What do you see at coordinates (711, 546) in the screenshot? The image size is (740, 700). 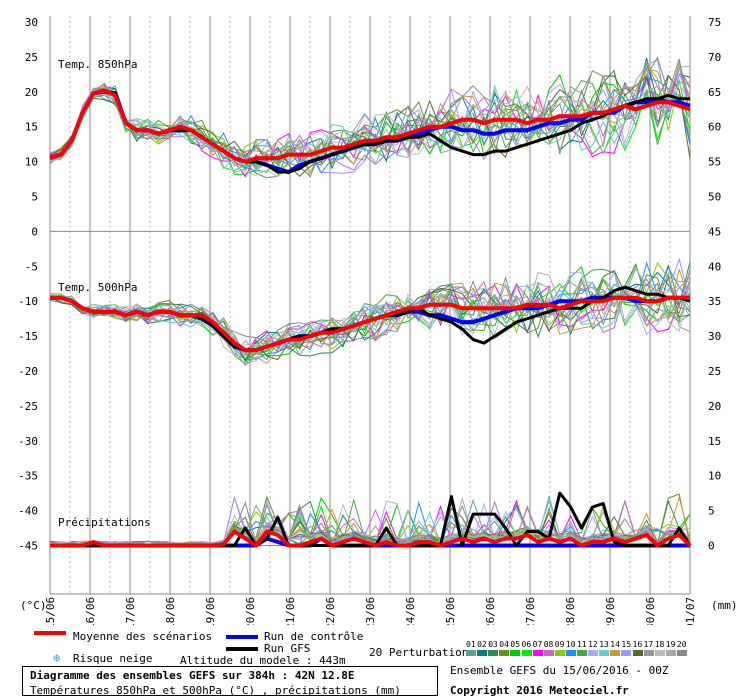 I see `right-tick-label: 0` at bounding box center [711, 546].